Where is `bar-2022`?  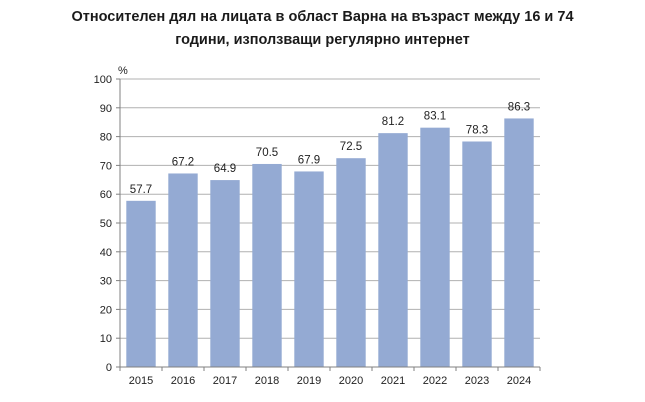
bar-2022 is located at coordinates (435, 247).